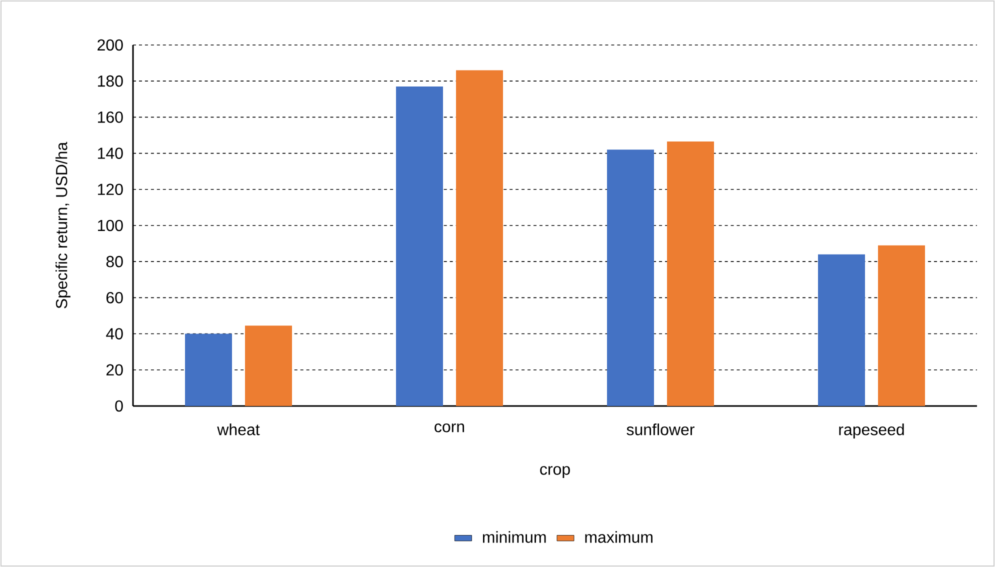 The width and height of the screenshot is (995, 567). I want to click on y-tick-label: 0, so click(119, 406).